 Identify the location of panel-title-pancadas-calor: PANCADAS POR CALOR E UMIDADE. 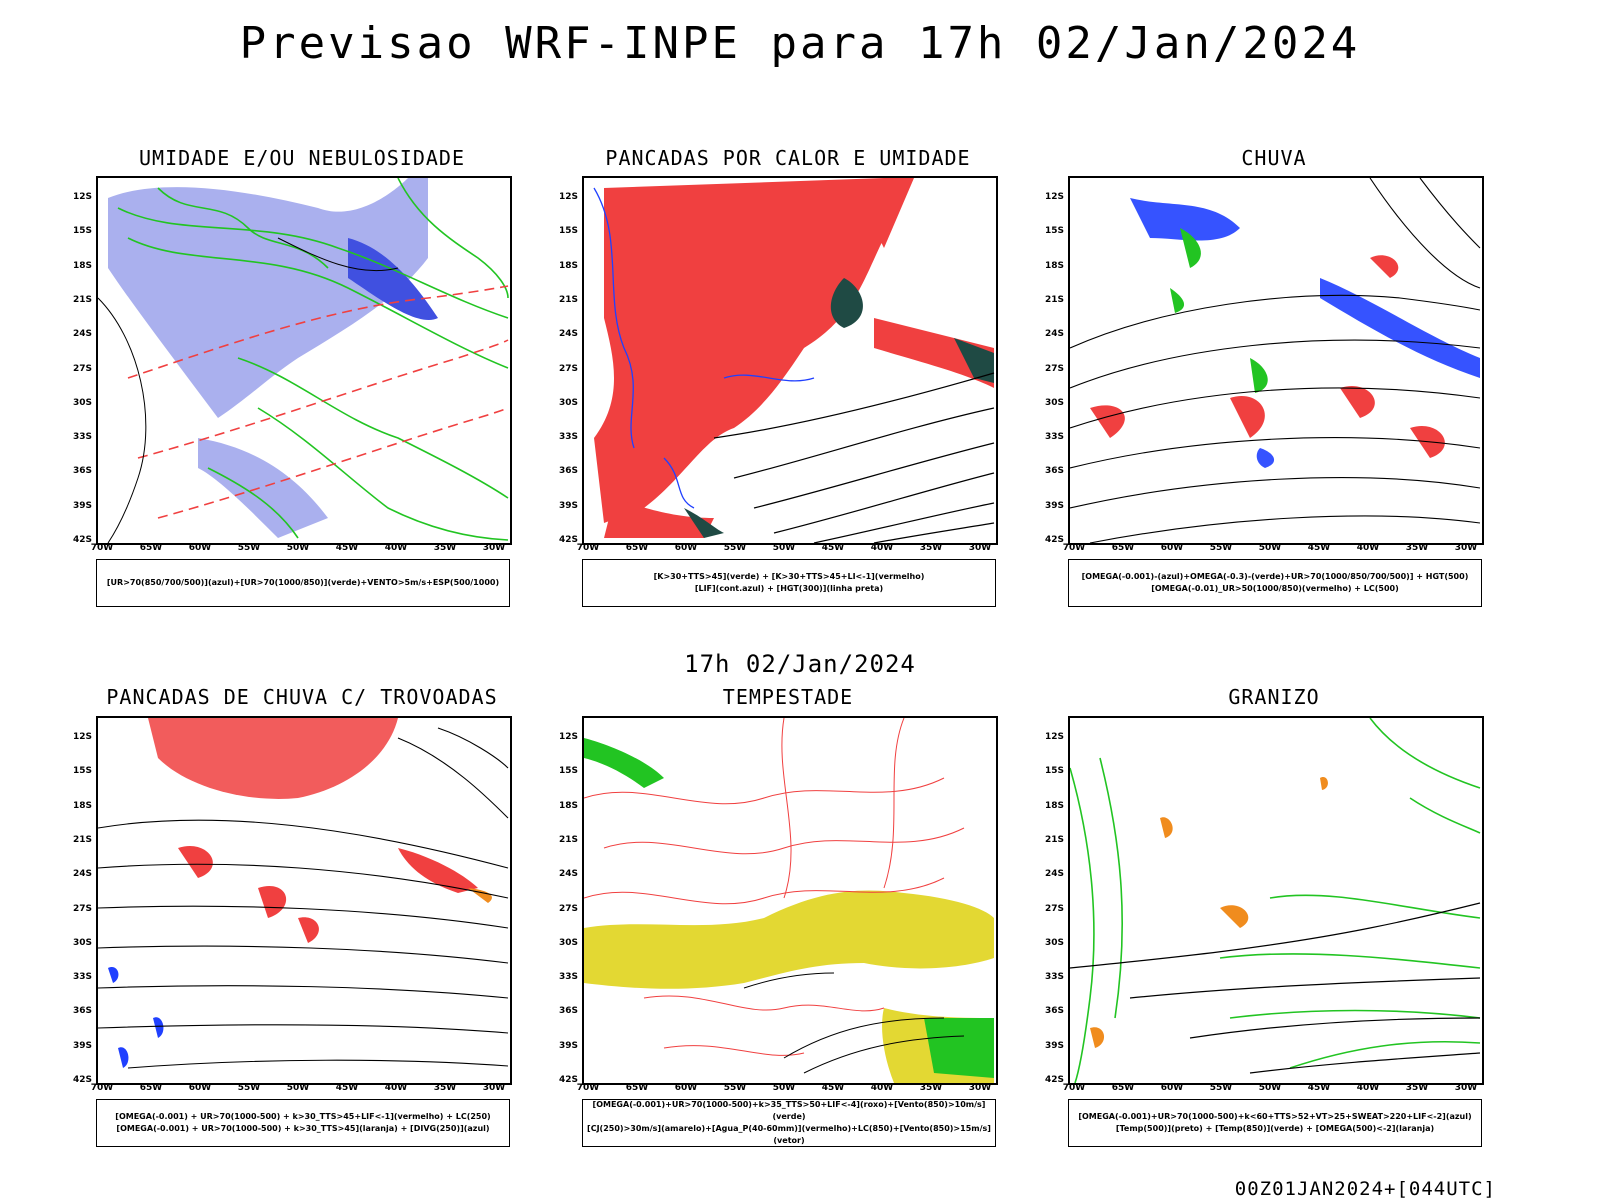
(788, 158).